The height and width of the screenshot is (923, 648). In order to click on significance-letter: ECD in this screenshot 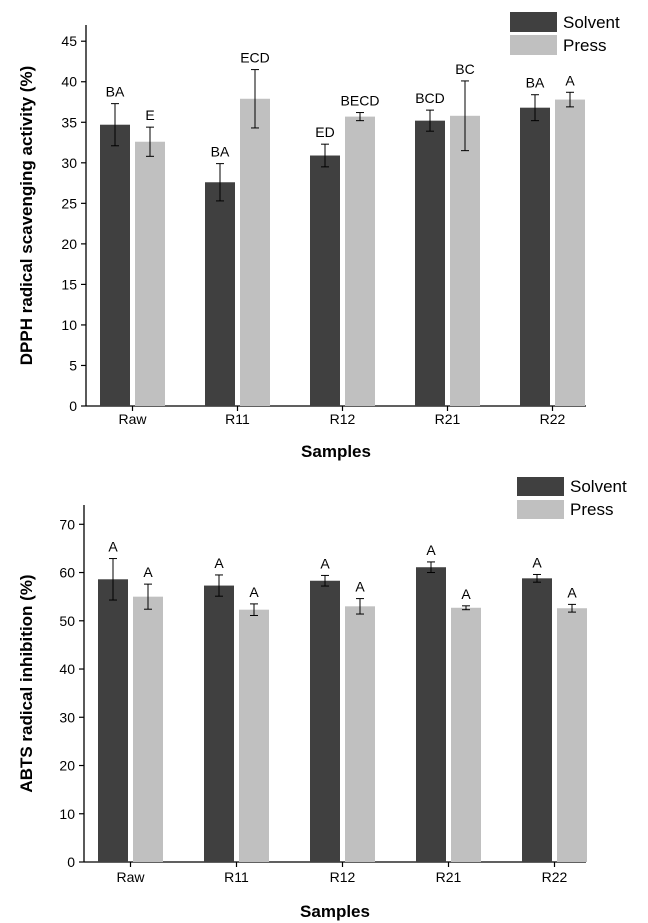, I will do `click(255, 58)`.